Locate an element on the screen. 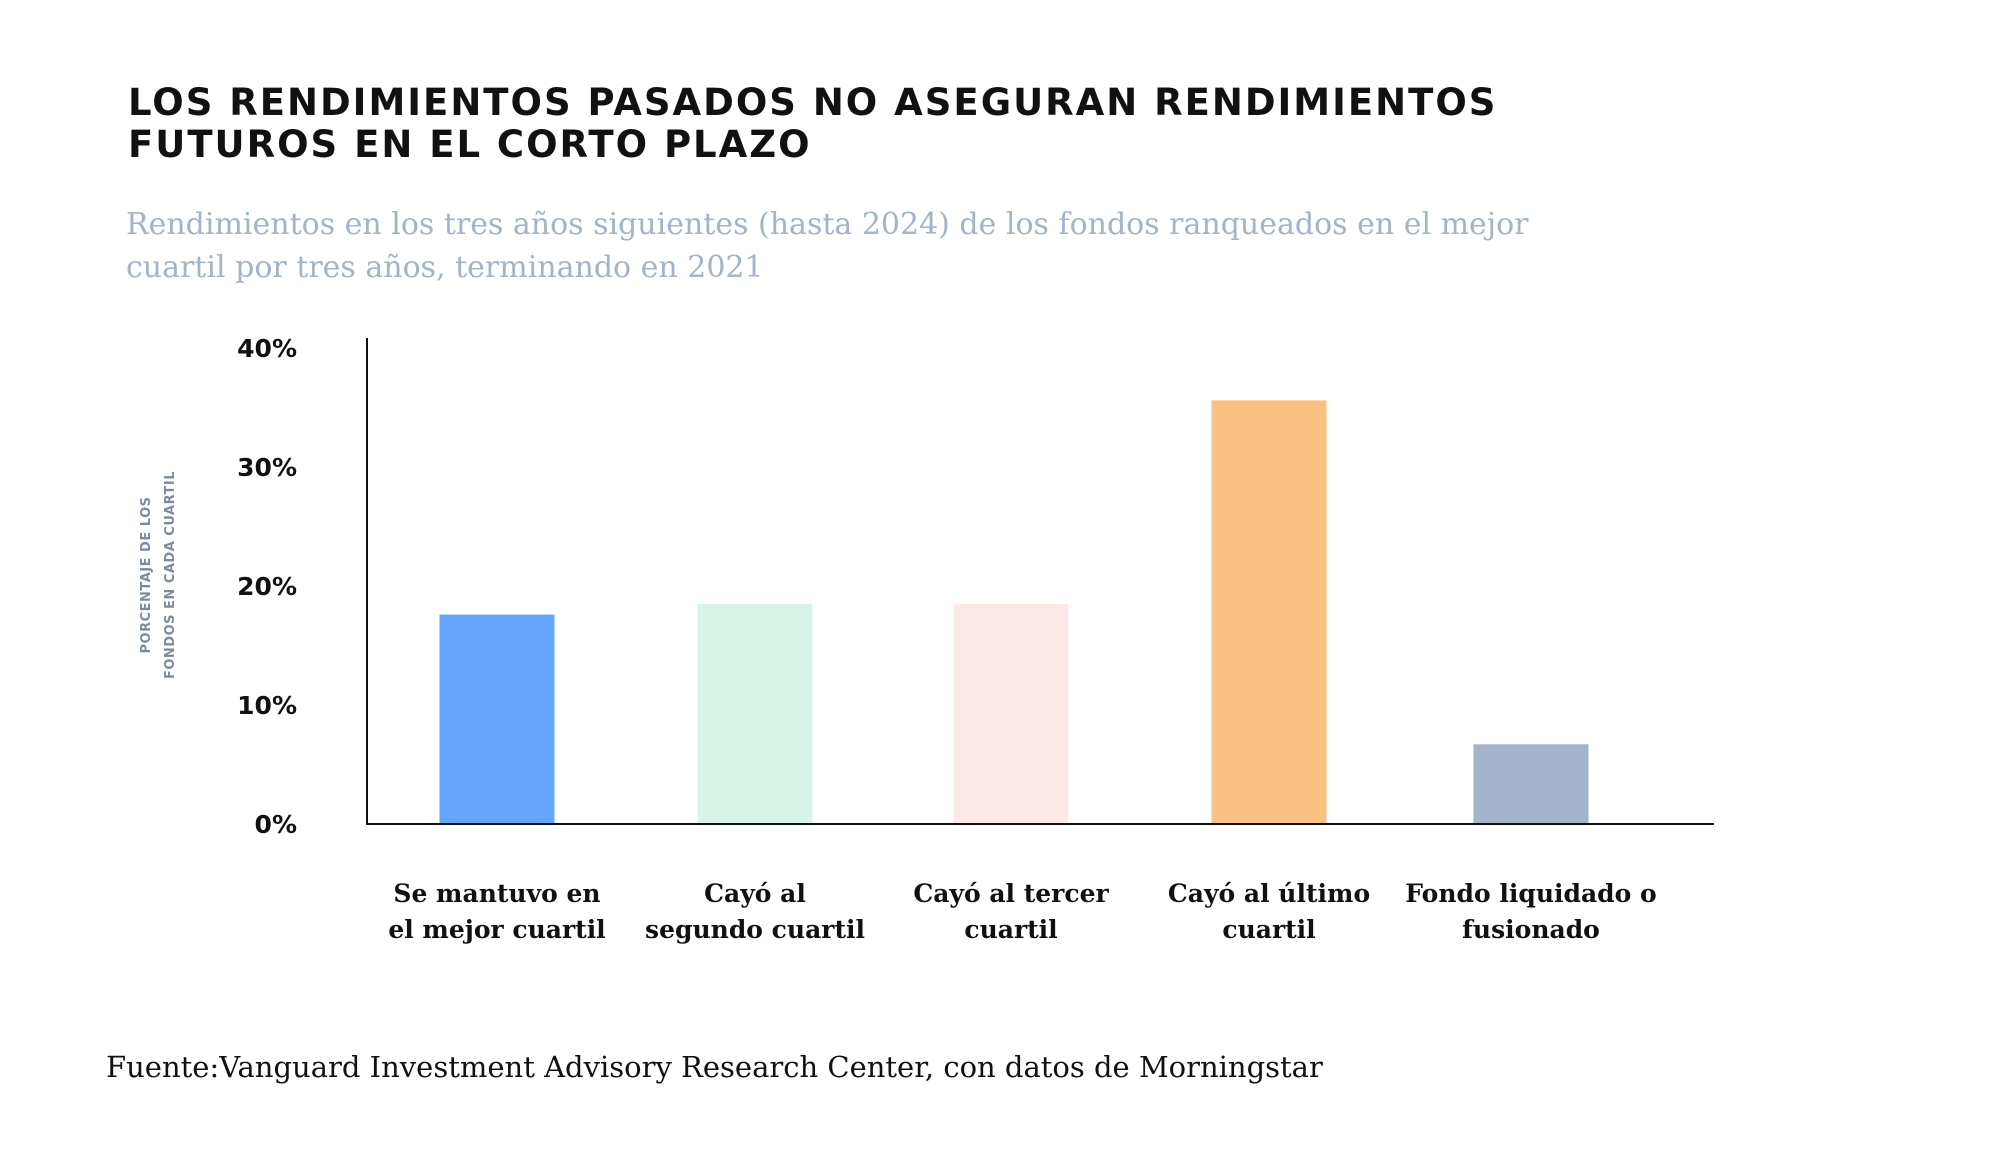 This screenshot has width=2000, height=1175. y-axis-label-line: PORCENTAJE DE LOS is located at coordinates (146, 575).